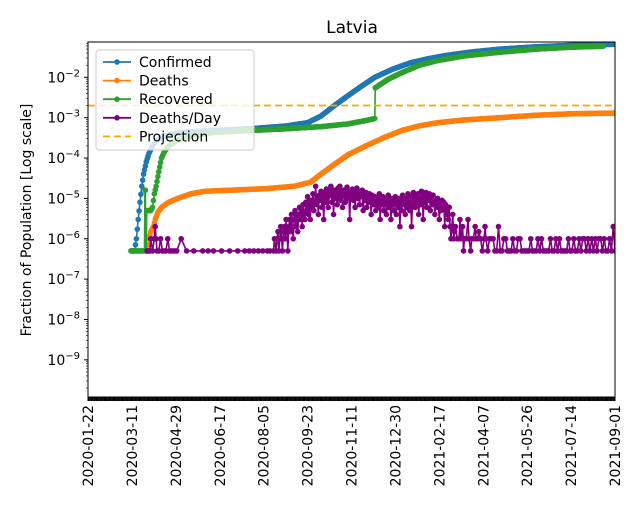 The width and height of the screenshot is (640, 520). Describe the element at coordinates (63, 198) in the screenshot. I see `y-tick-label: 10⁻⁵` at that location.